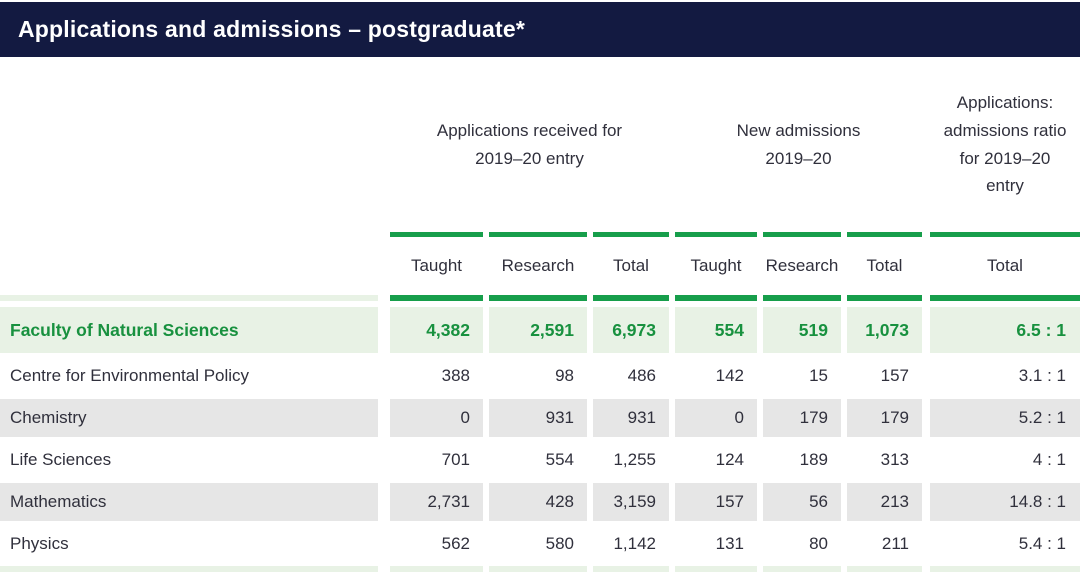 The width and height of the screenshot is (1080, 572). What do you see at coordinates (564, 375) in the screenshot?
I see `cell-applications-research: 98` at bounding box center [564, 375].